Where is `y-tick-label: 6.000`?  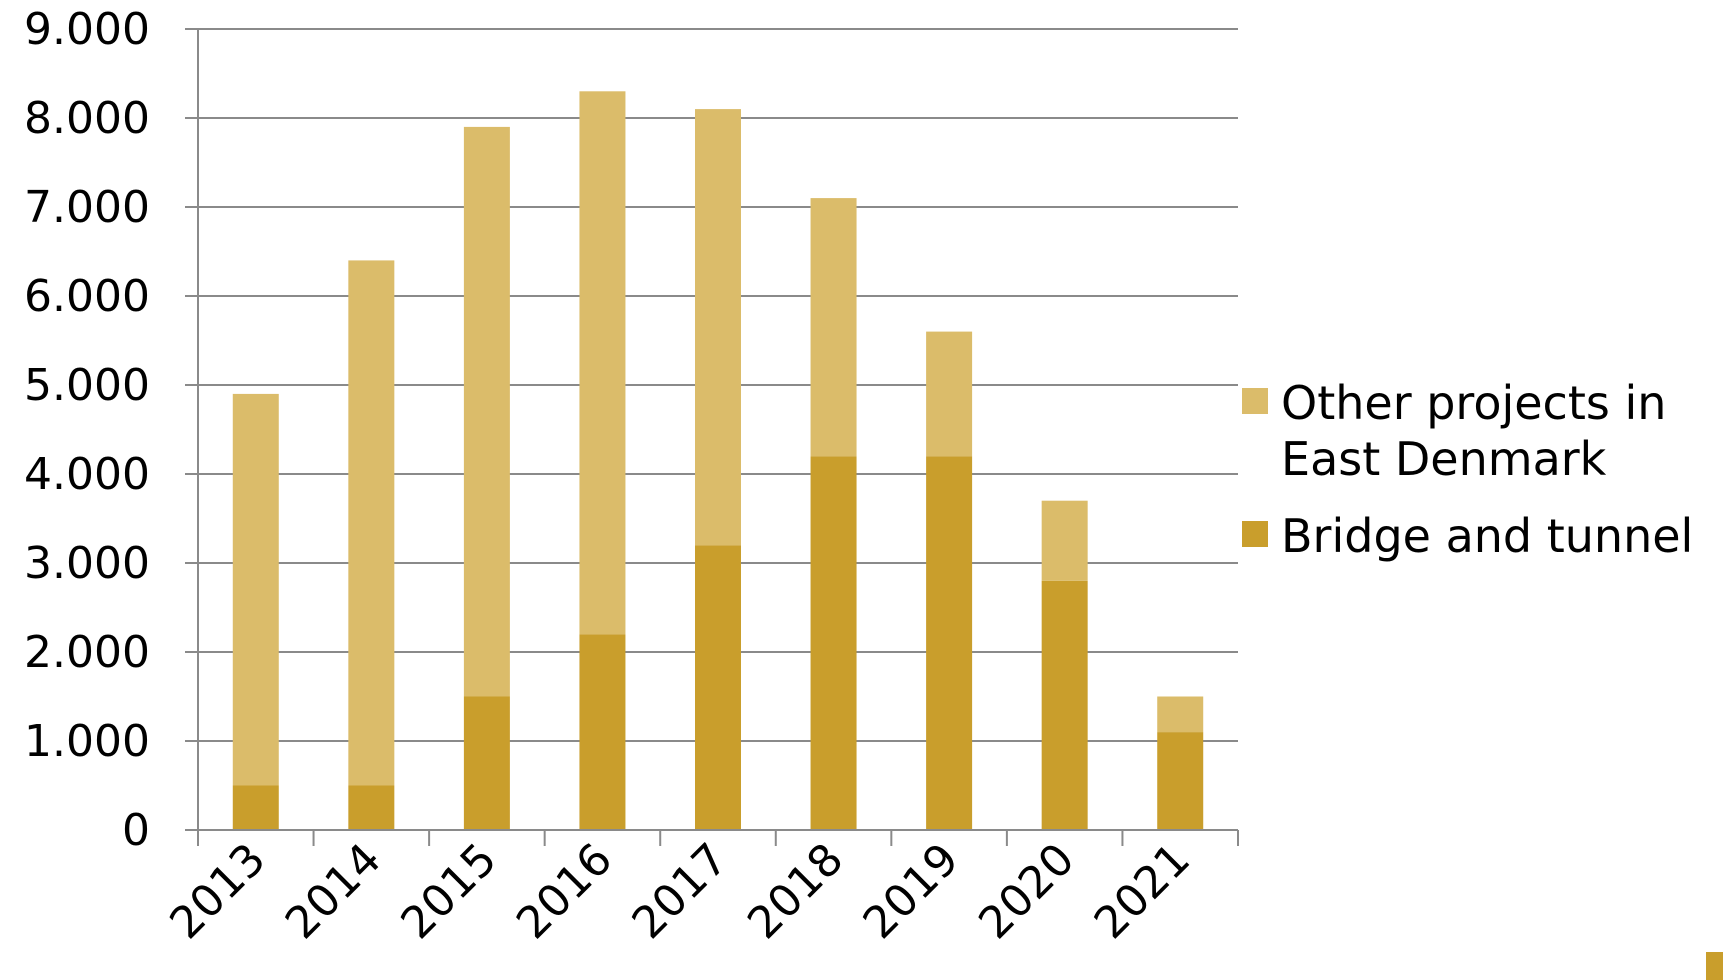
y-tick-label: 6.000 is located at coordinates (87, 296).